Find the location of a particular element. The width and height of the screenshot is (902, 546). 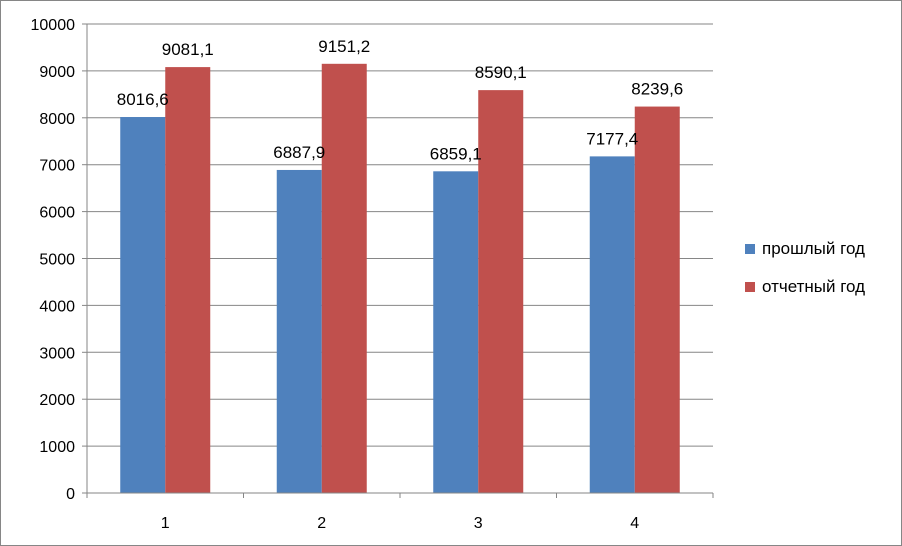

x-tick-label: 4 is located at coordinates (634, 523).